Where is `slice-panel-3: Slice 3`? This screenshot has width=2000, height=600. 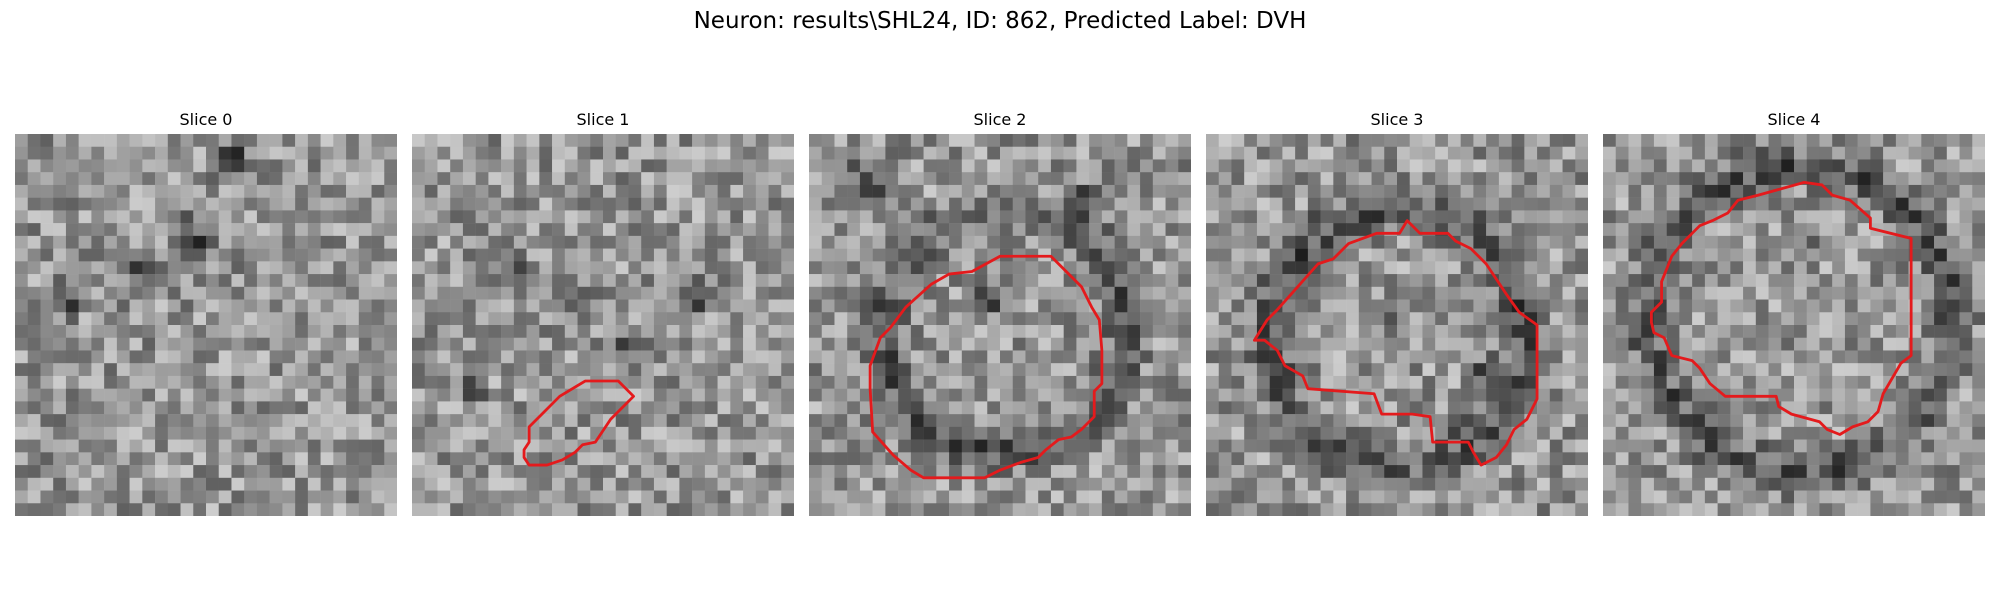 slice-panel-3: Slice 3 is located at coordinates (1397, 312).